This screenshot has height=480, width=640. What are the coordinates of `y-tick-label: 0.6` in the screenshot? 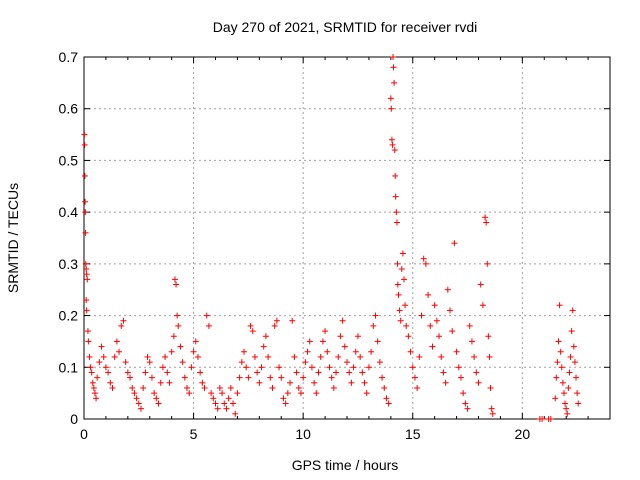 It's located at (69, 109).